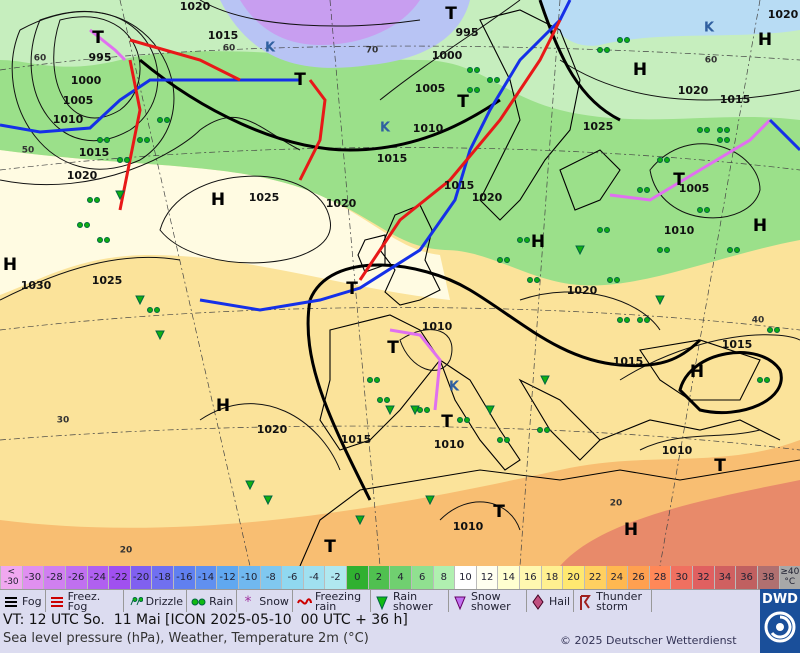 This screenshot has height=653, width=800. Describe the element at coordinates (75, 577) in the screenshot. I see `scale-cell: -26` at that location.